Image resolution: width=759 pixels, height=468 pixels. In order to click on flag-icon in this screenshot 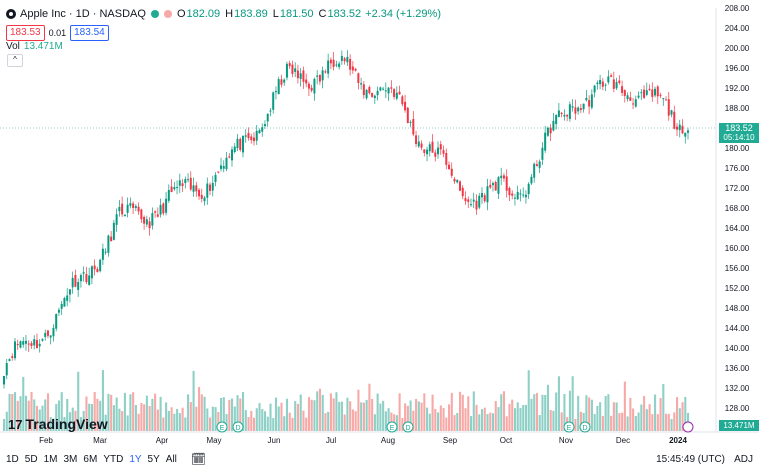, I will do `click(167, 14)`.